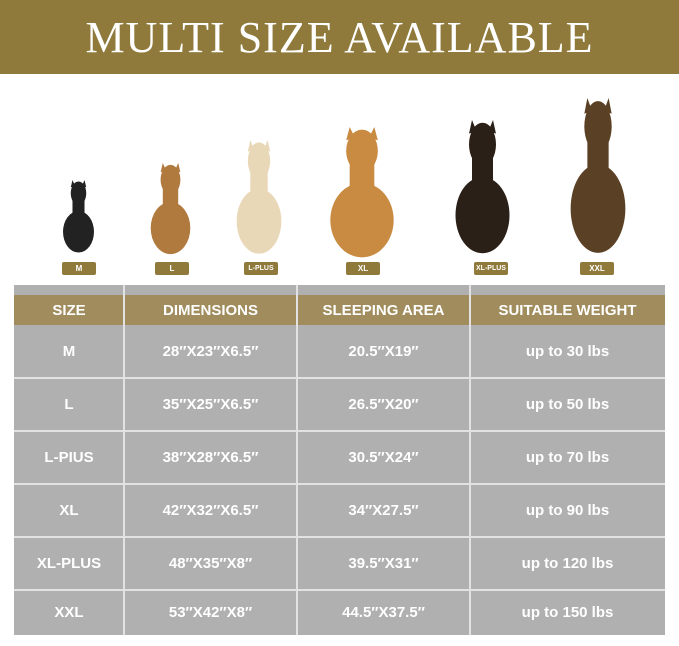 The image size is (679, 646). Describe the element at coordinates (567, 510) in the screenshot. I see `table-cell: up to 90 lbs` at that location.